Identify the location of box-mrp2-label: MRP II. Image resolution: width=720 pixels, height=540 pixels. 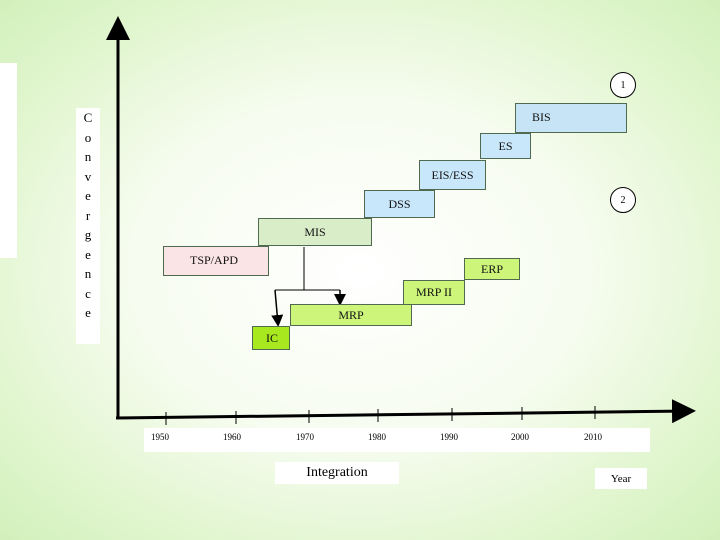
(434, 292).